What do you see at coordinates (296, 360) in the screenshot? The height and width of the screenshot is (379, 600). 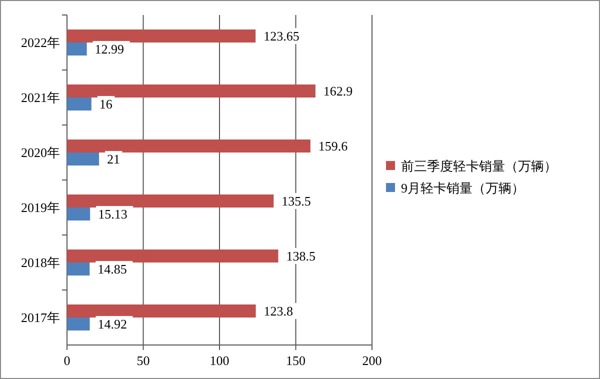 I see `x-tick-label: 150` at bounding box center [296, 360].